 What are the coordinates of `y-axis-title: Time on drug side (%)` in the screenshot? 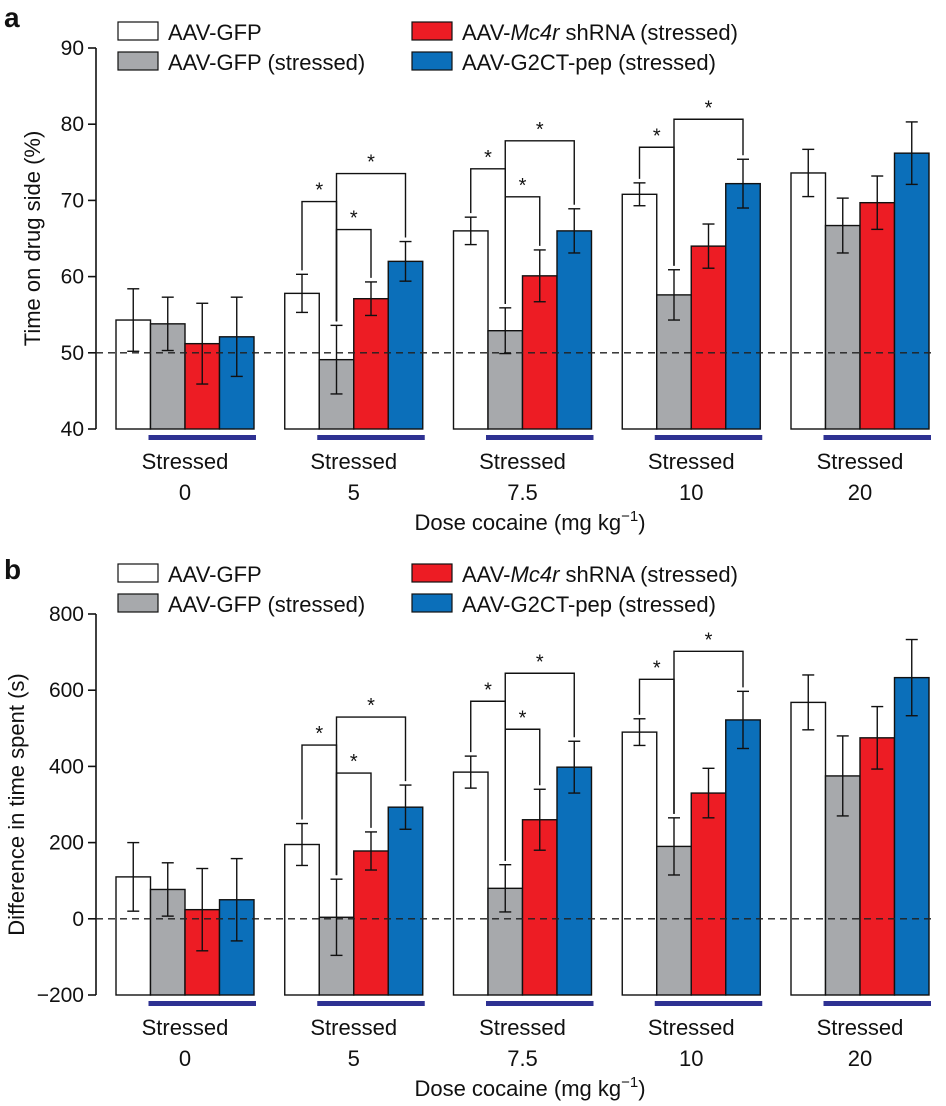 It's located at (32, 239).